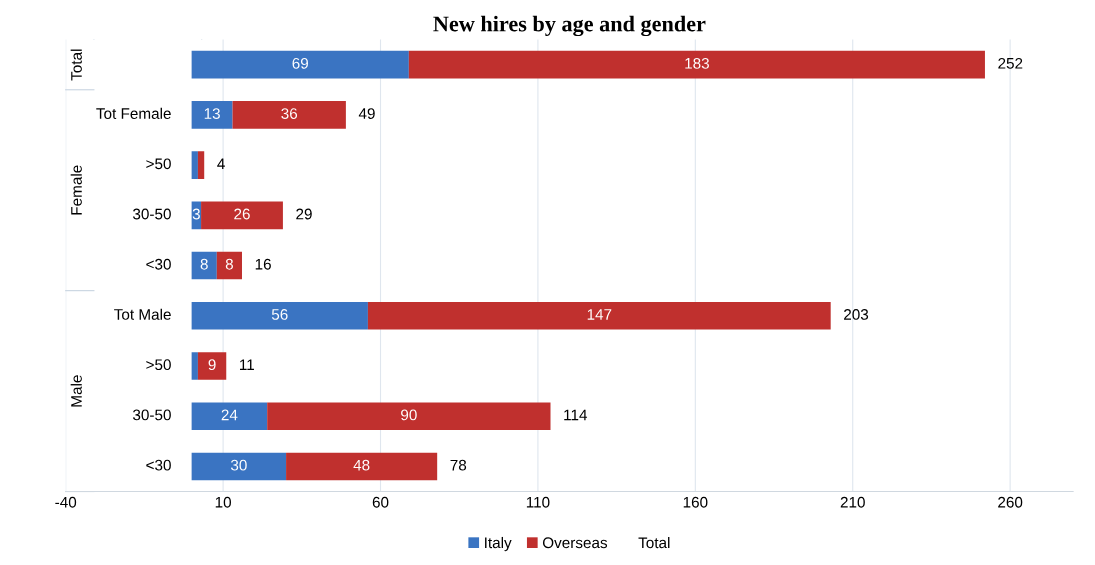 This screenshot has width=1095, height=565. Describe the element at coordinates (133, 113) in the screenshot. I see `y-tick-label: Tot Female` at that location.